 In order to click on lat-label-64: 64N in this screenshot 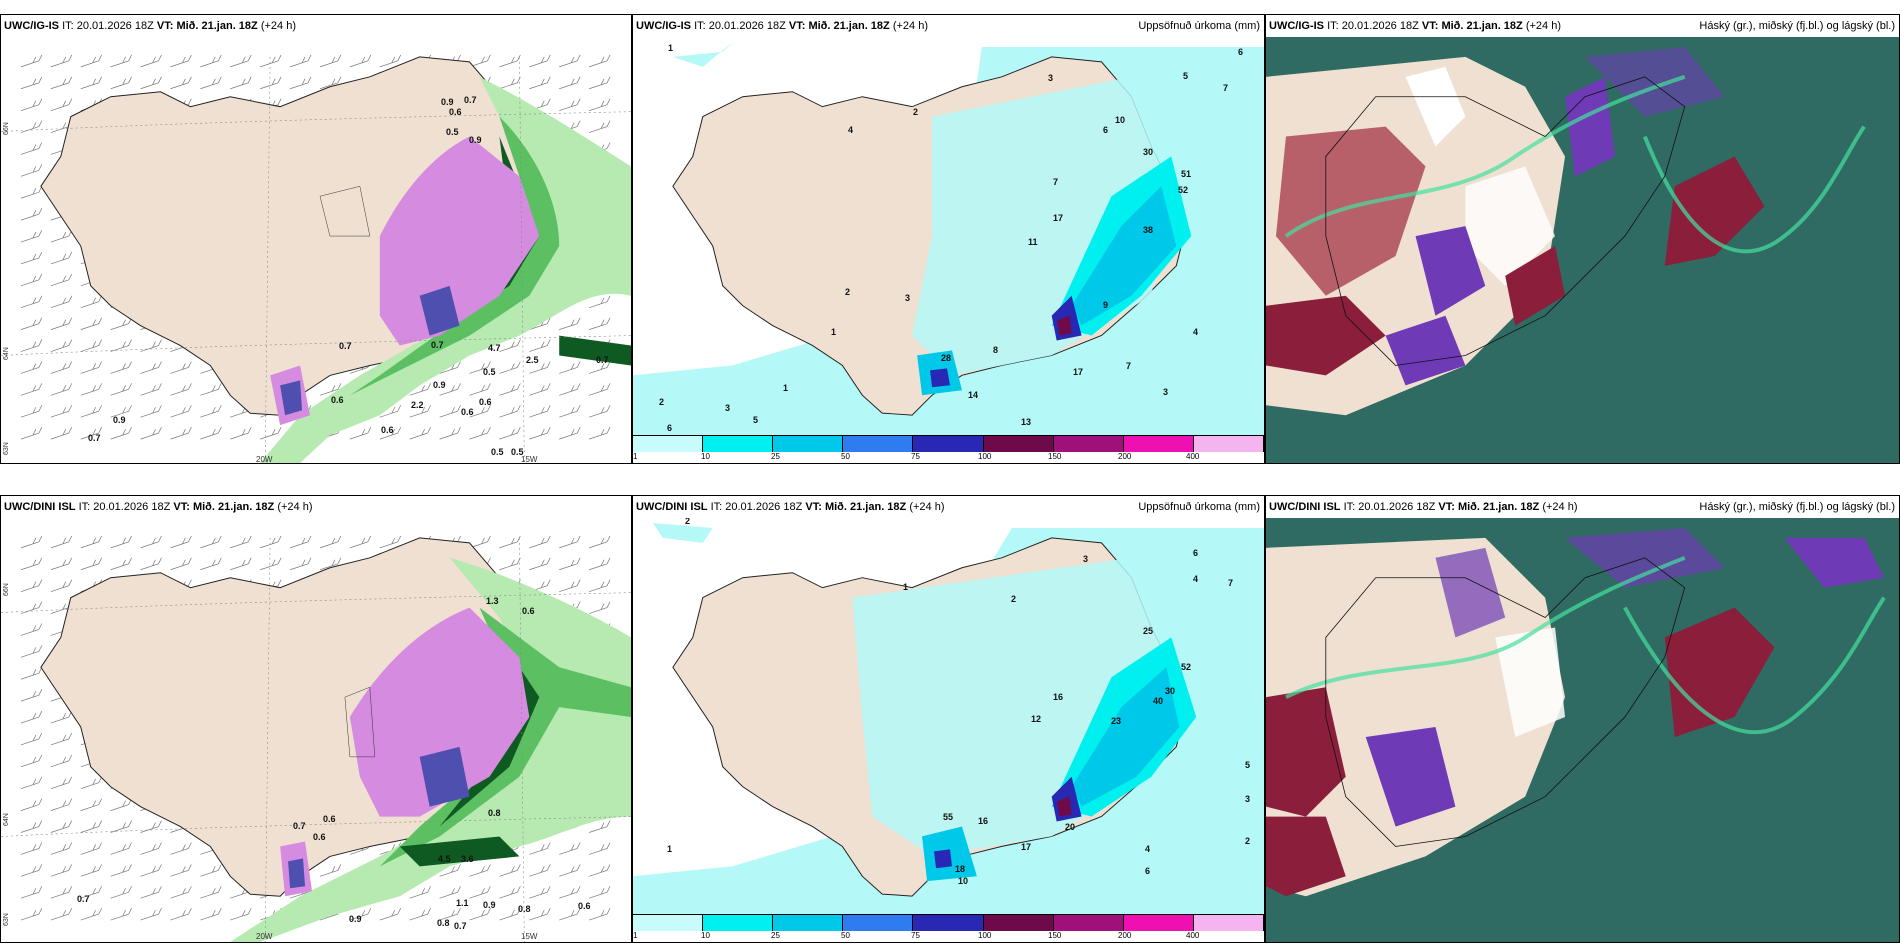, I will do `click(6, 819)`.